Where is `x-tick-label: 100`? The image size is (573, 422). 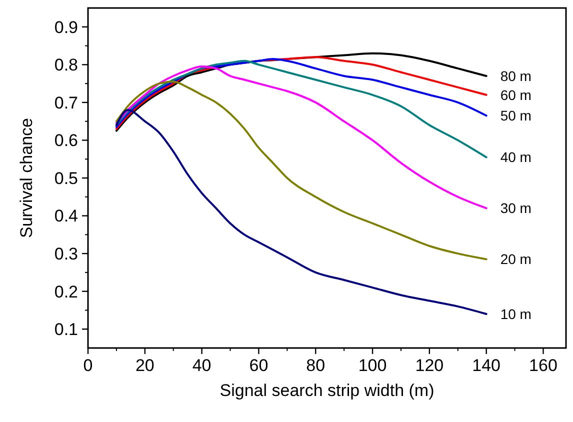
x-tick-label: 100 is located at coordinates (372, 365).